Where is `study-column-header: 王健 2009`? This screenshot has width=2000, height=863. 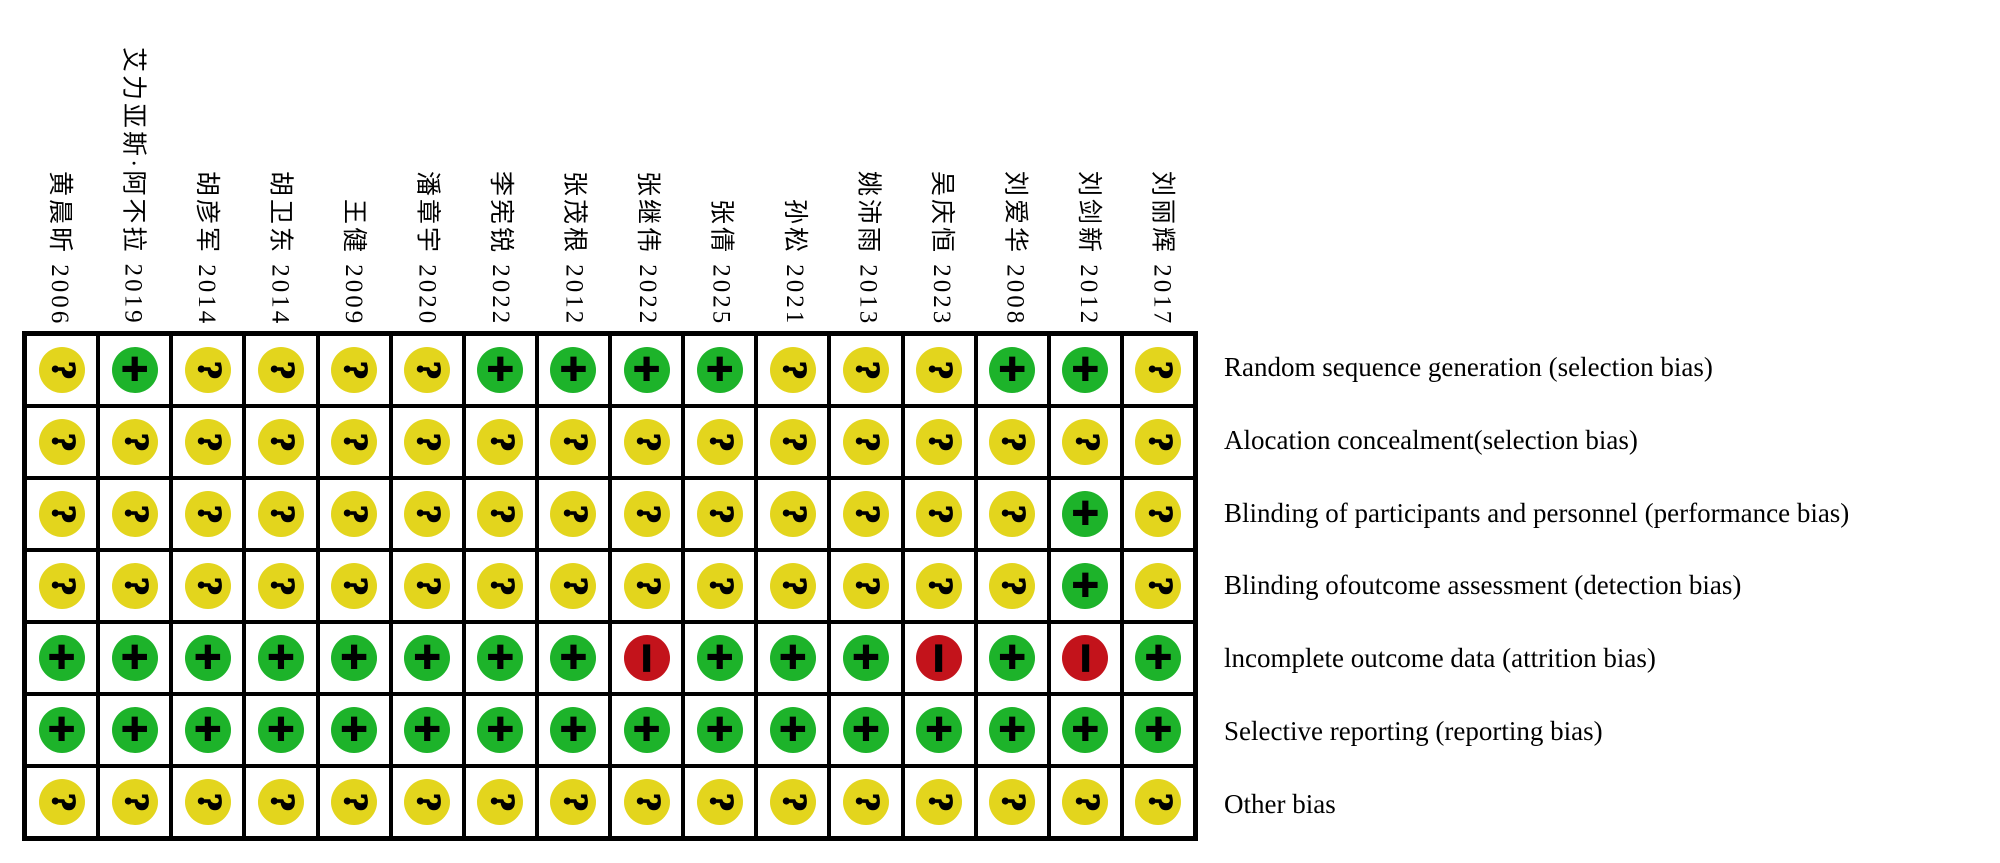
study-column-header: 王健 2009 is located at coordinates (353, 165).